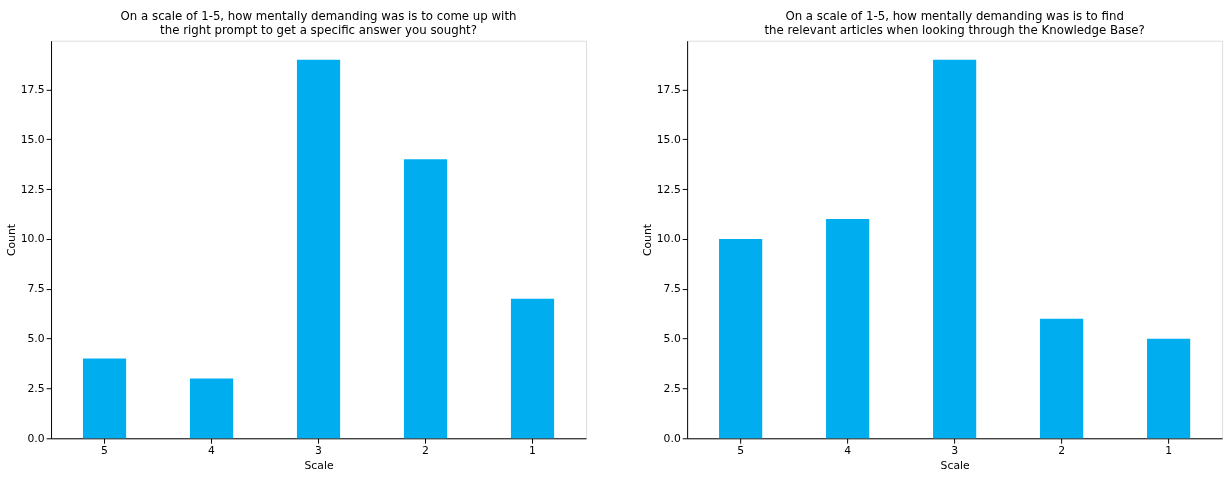  What do you see at coordinates (954, 23) in the screenshot?
I see `chart-title: On a scale of 1-5, how mentally demanding was is to find the relevant articles when looking through the Knowledge Base?` at bounding box center [954, 23].